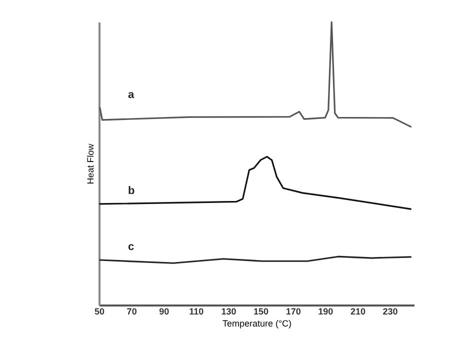 The height and width of the screenshot is (350, 468). I want to click on series-label: b, so click(131, 190).